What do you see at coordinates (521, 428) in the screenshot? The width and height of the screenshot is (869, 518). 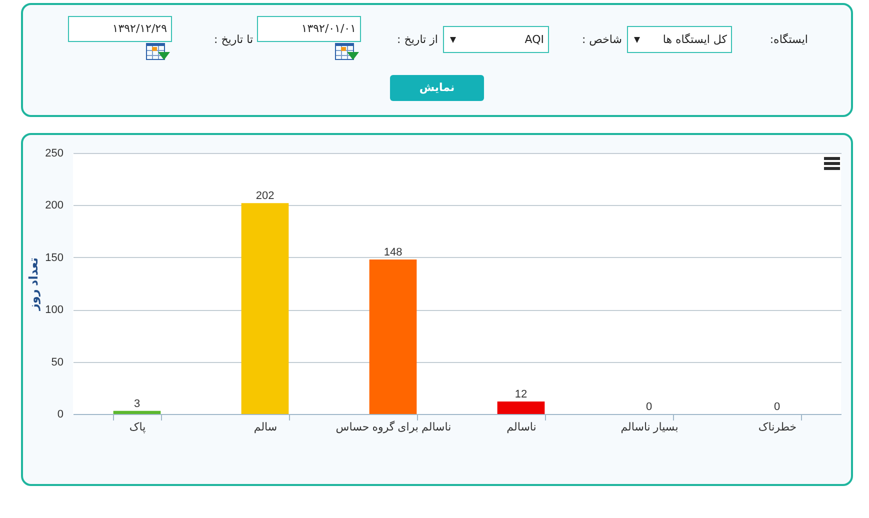 I see `x-tick-label: ناسالم` at bounding box center [521, 428].